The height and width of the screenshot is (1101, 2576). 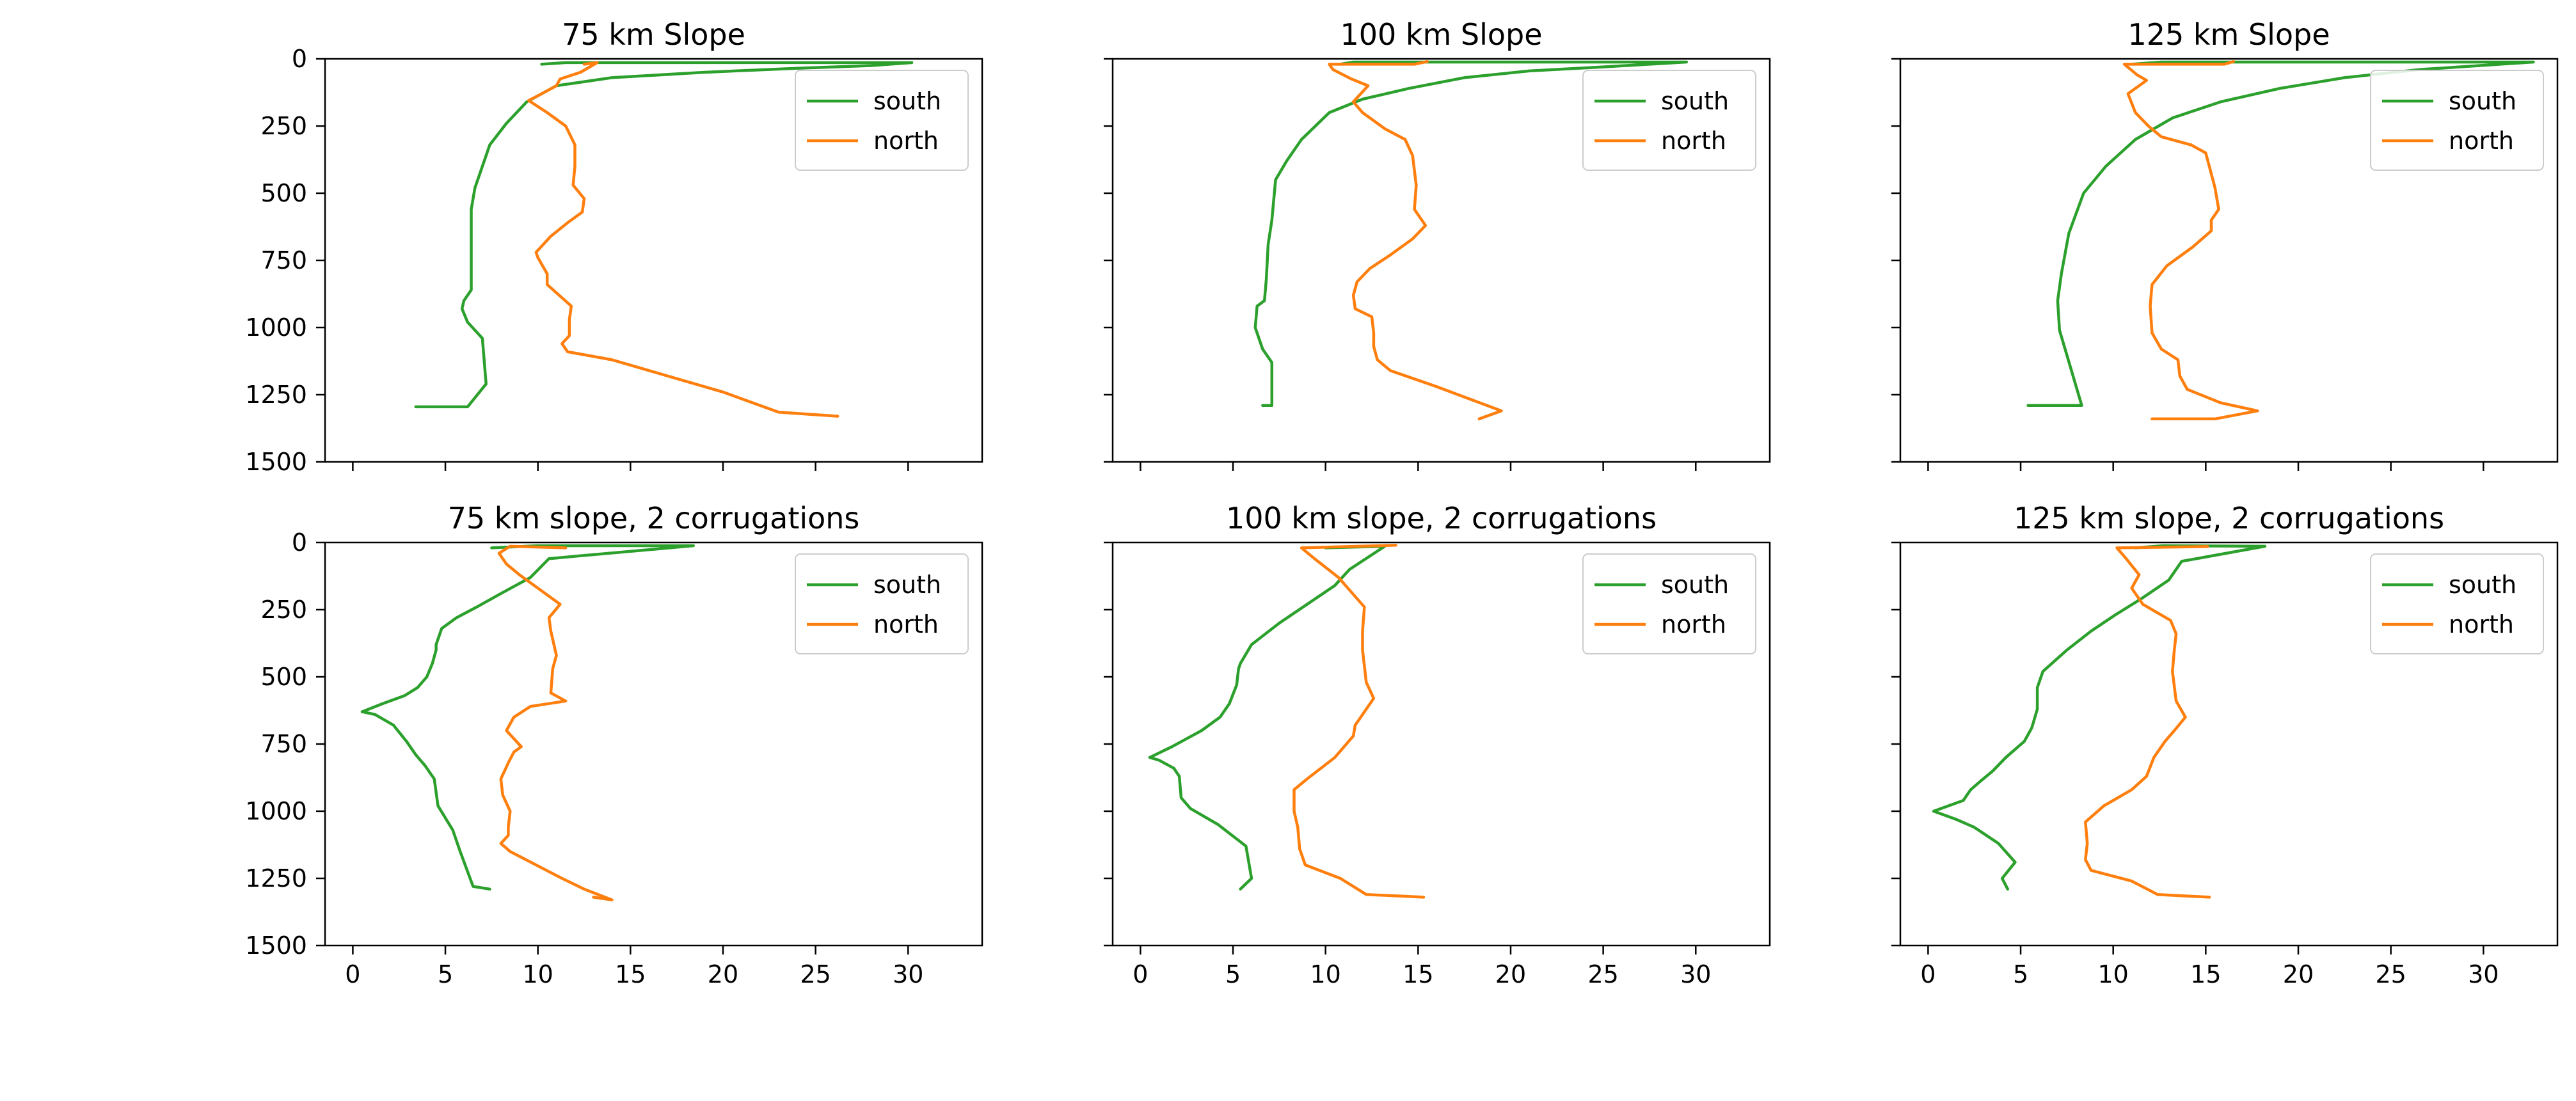 I want to click on subplot-2: 100 km Slope south north, so click(x=1438, y=244).